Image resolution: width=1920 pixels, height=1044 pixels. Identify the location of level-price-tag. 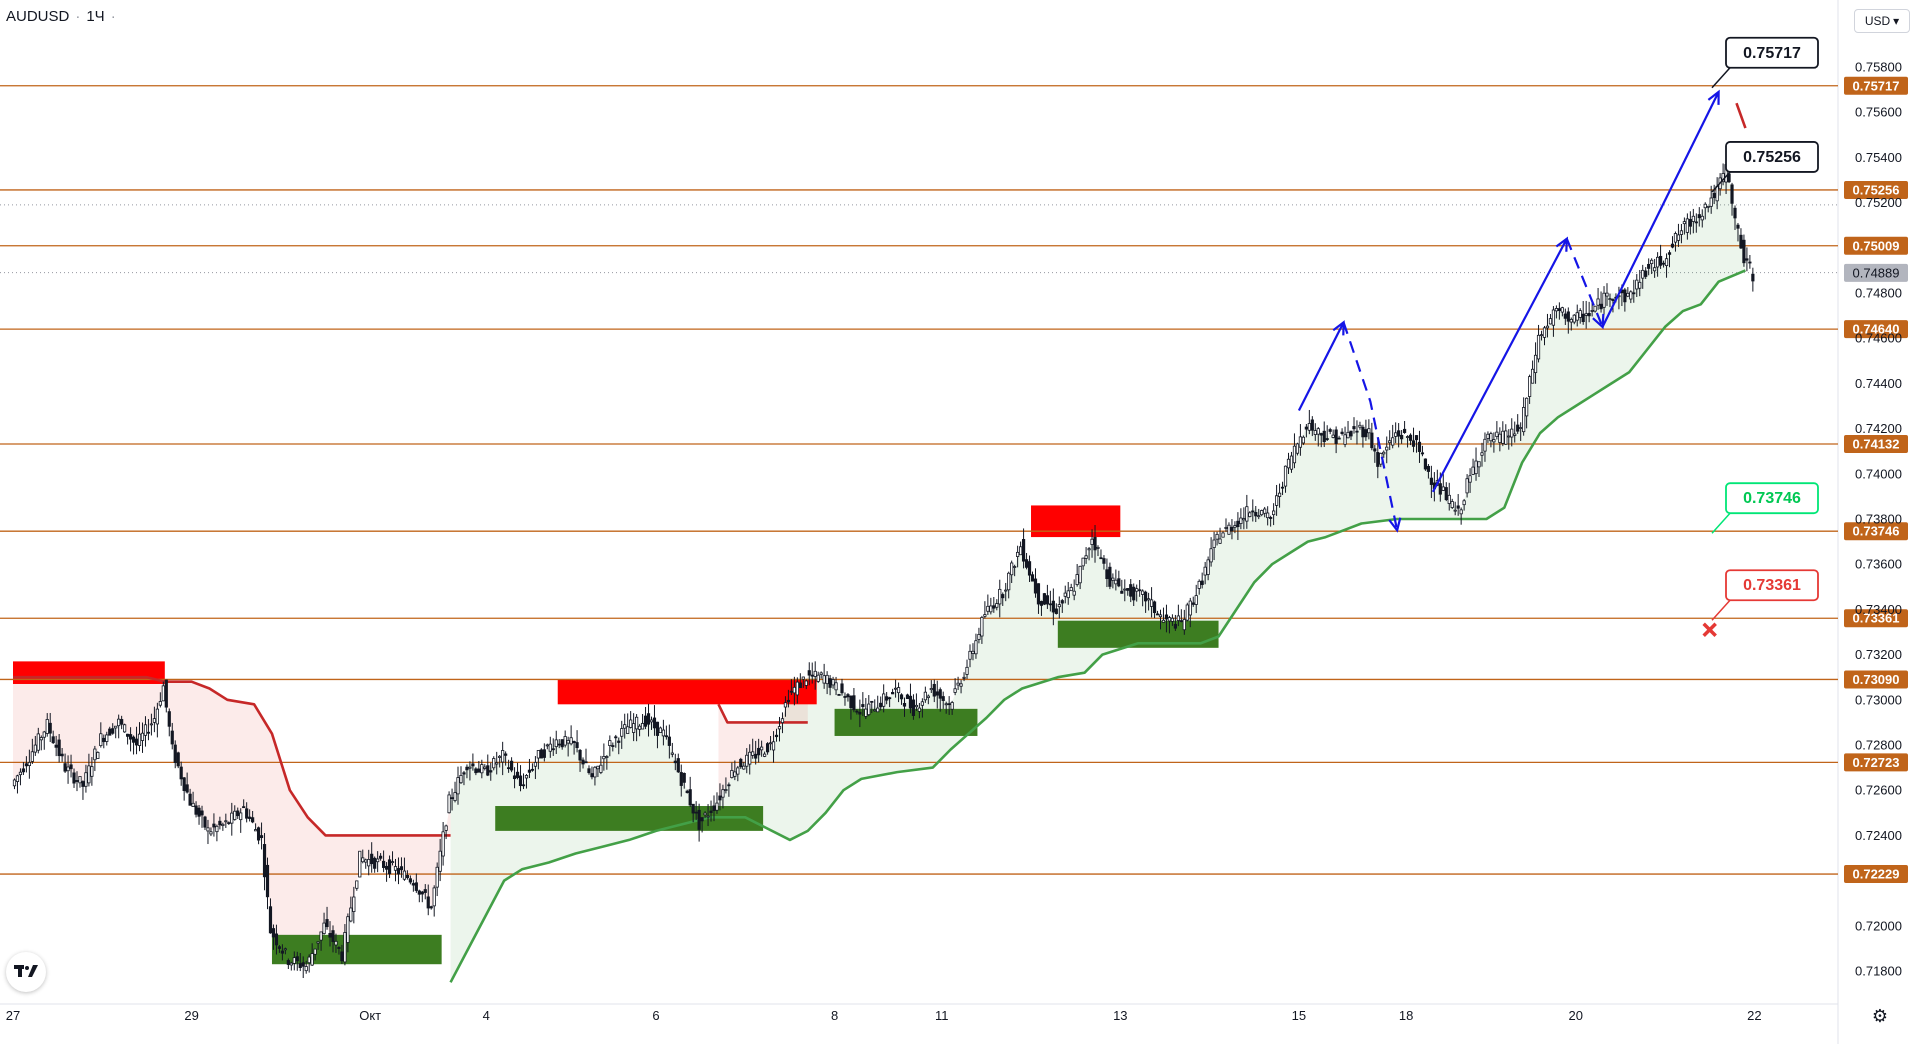
(1876, 245).